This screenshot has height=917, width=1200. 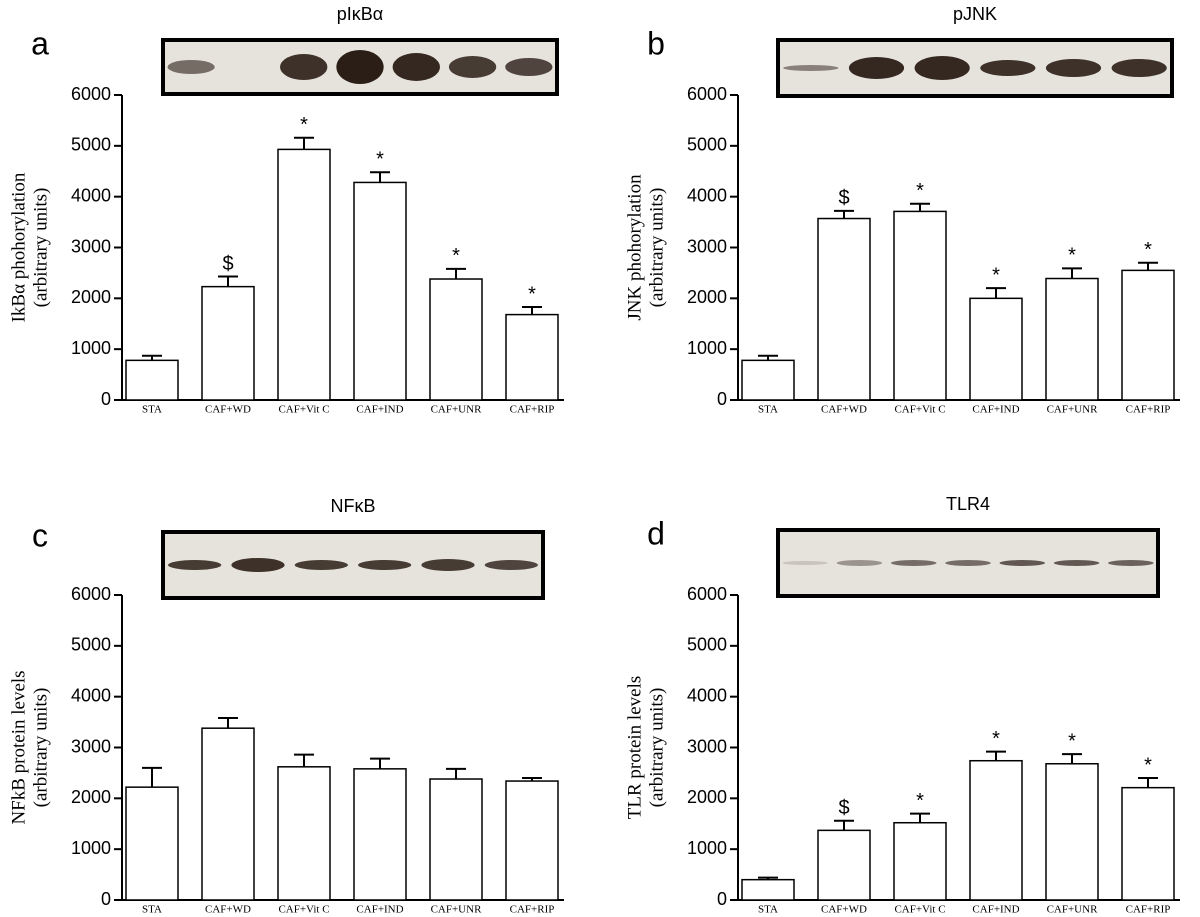 I want to click on panel-title: TLR4, so click(x=968, y=504).